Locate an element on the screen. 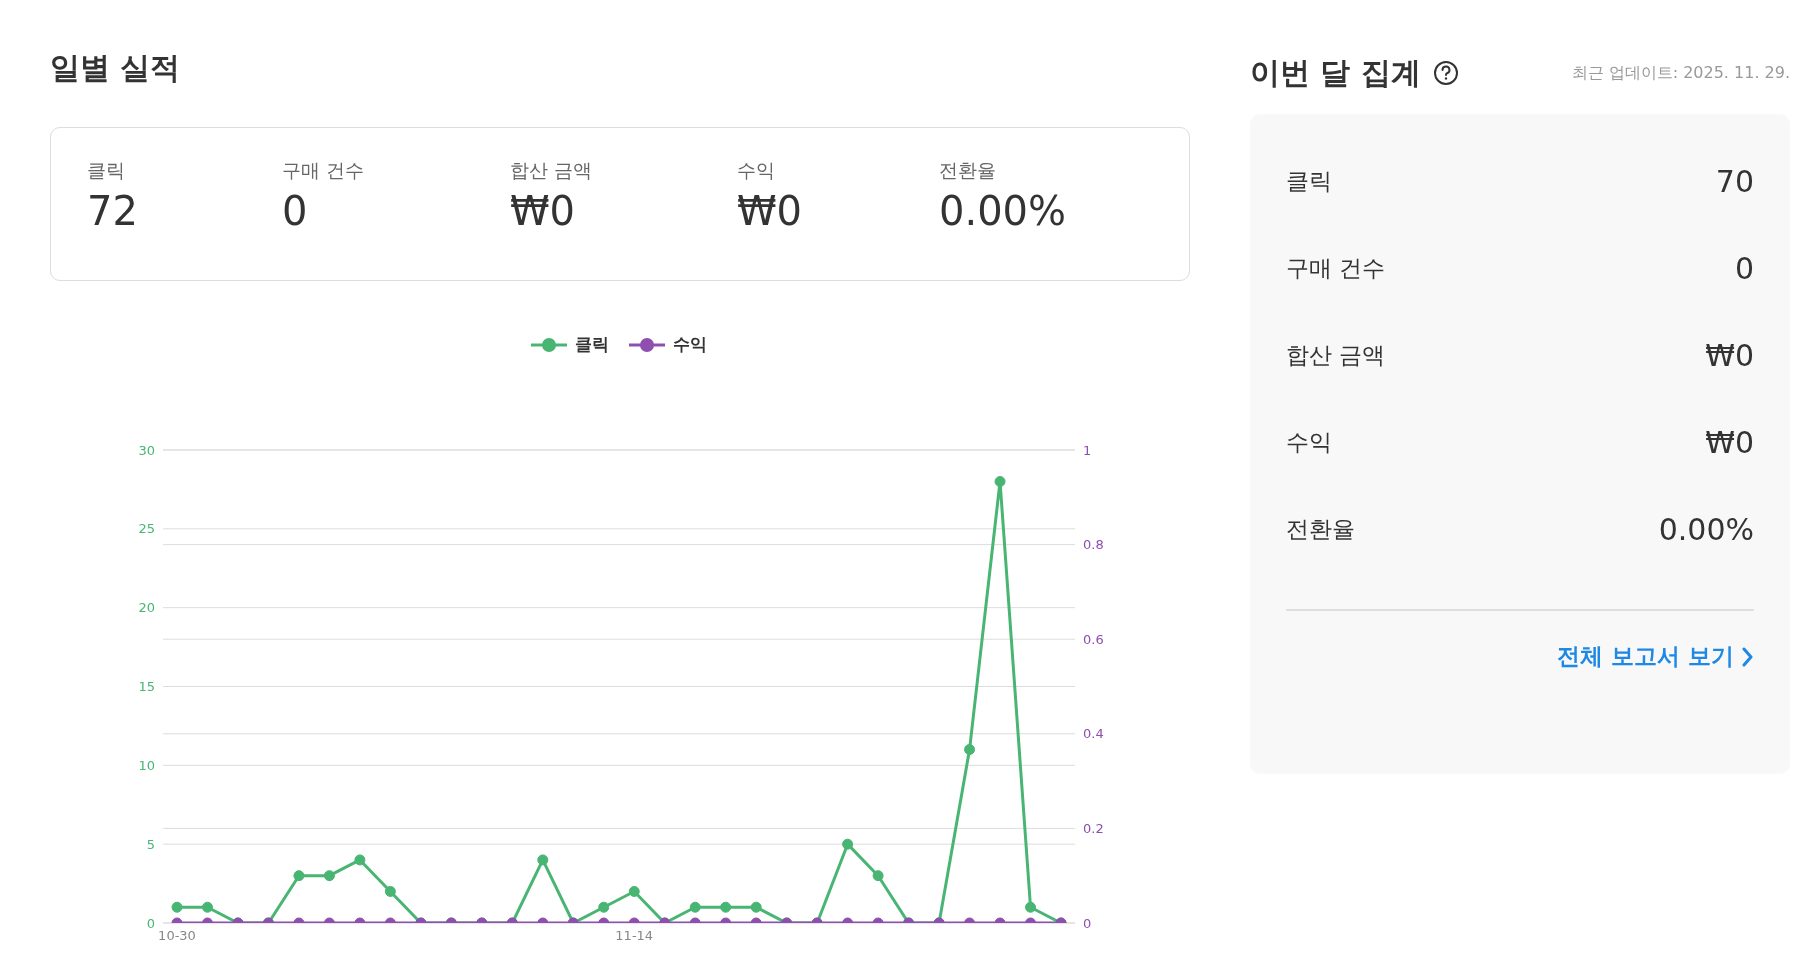 This screenshot has width=1816, height=958. legend-label: 클릭 is located at coordinates (591, 344).